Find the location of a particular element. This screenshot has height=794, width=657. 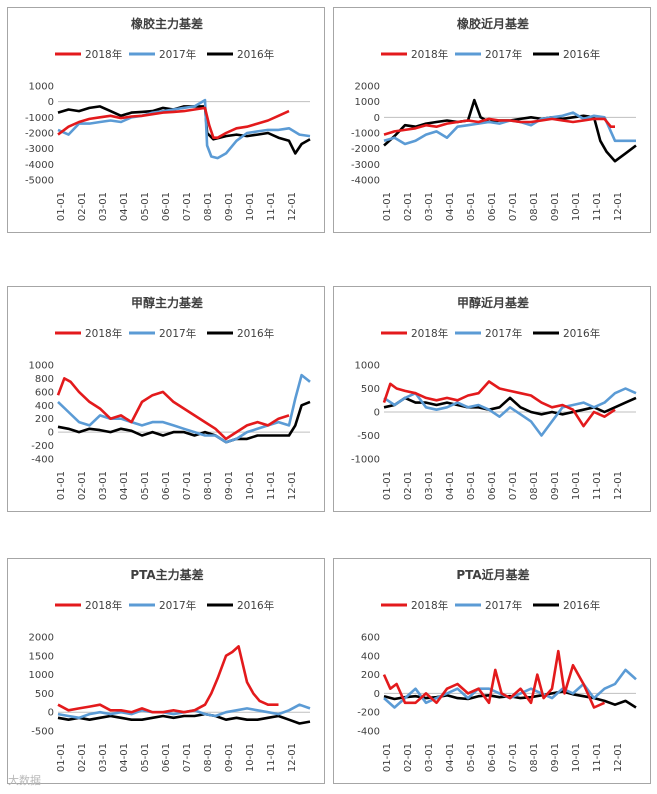

y-tick-label: -400 is located at coordinates (368, 732).